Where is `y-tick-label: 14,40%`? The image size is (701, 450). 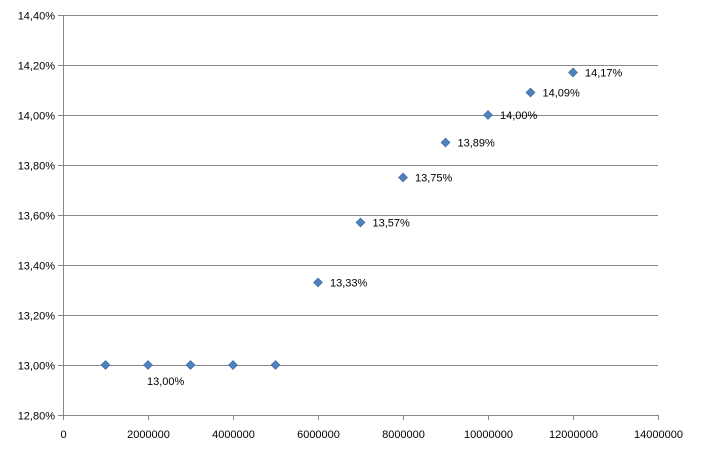
y-tick-label: 14,40% is located at coordinates (37, 17).